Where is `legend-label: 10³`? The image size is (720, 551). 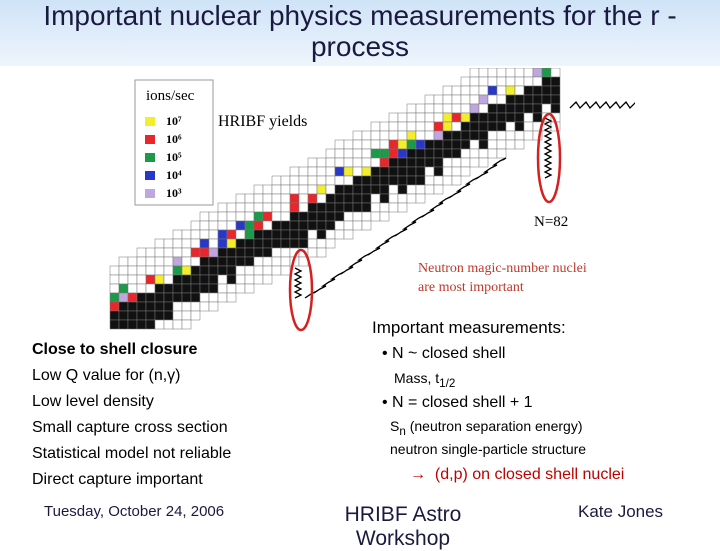 legend-label: 10³ is located at coordinates (174, 193).